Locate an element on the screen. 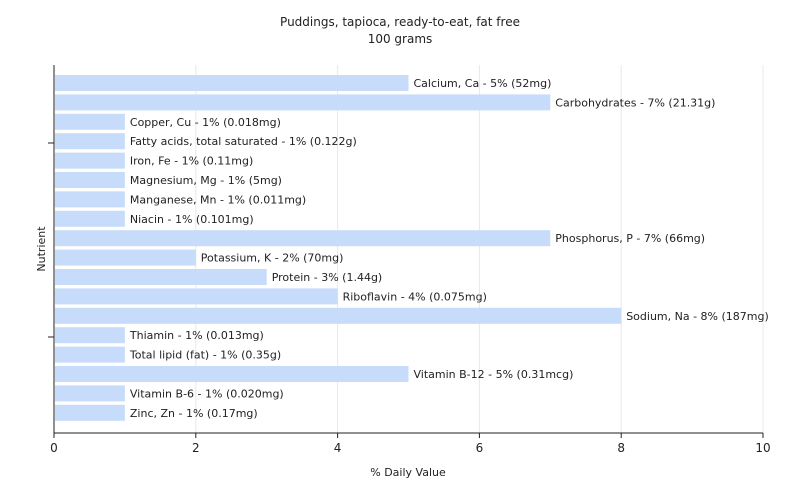  y-axis-title: Nutrient is located at coordinates (41, 249).